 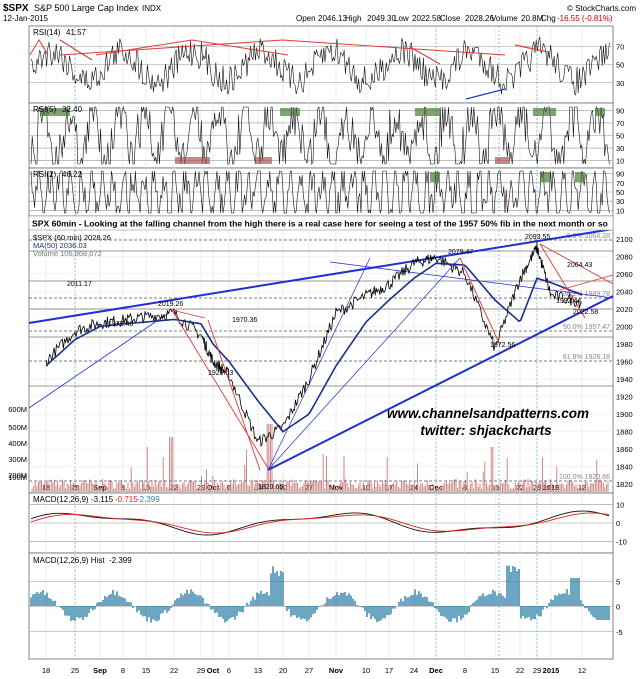 I want to click on price-point-label: 2064.43, so click(x=579, y=265).